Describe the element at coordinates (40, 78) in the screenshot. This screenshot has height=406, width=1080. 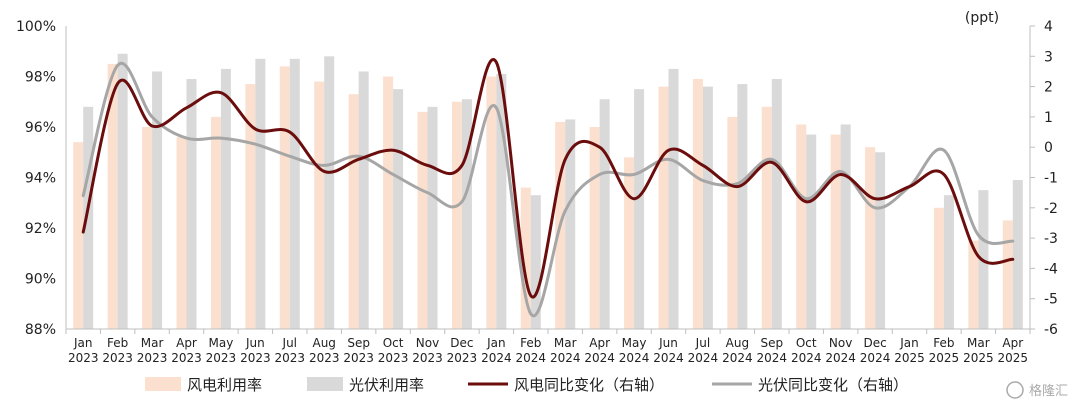
I see `left-tick-label: 98%` at that location.